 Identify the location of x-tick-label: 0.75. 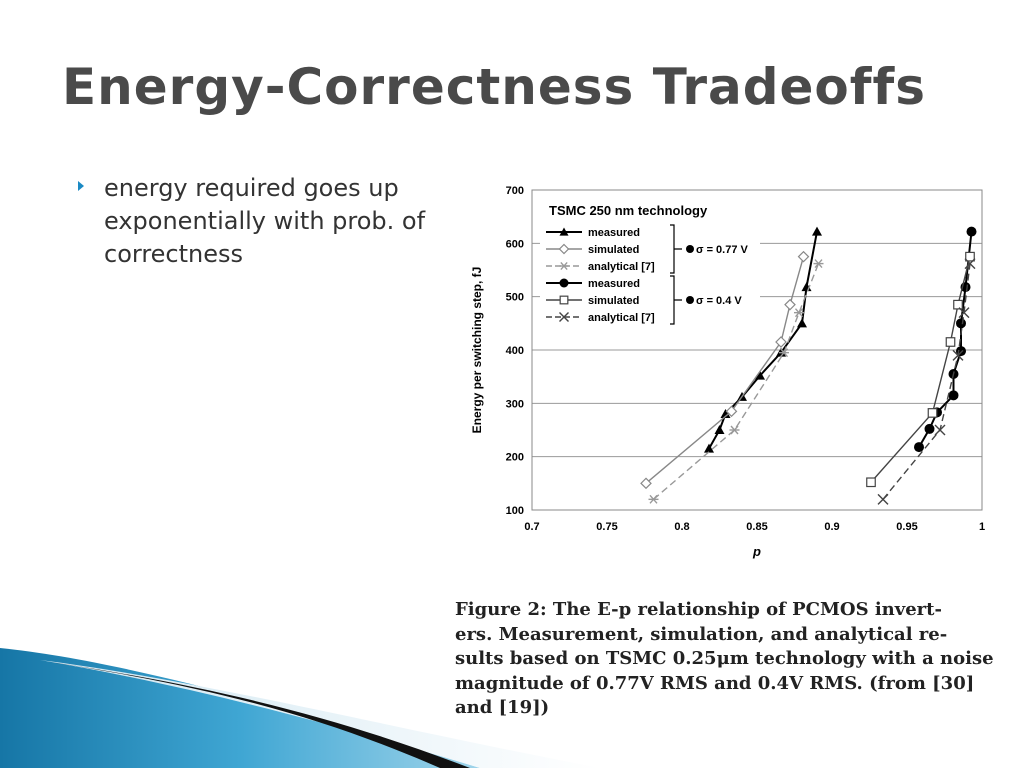
(606, 527).